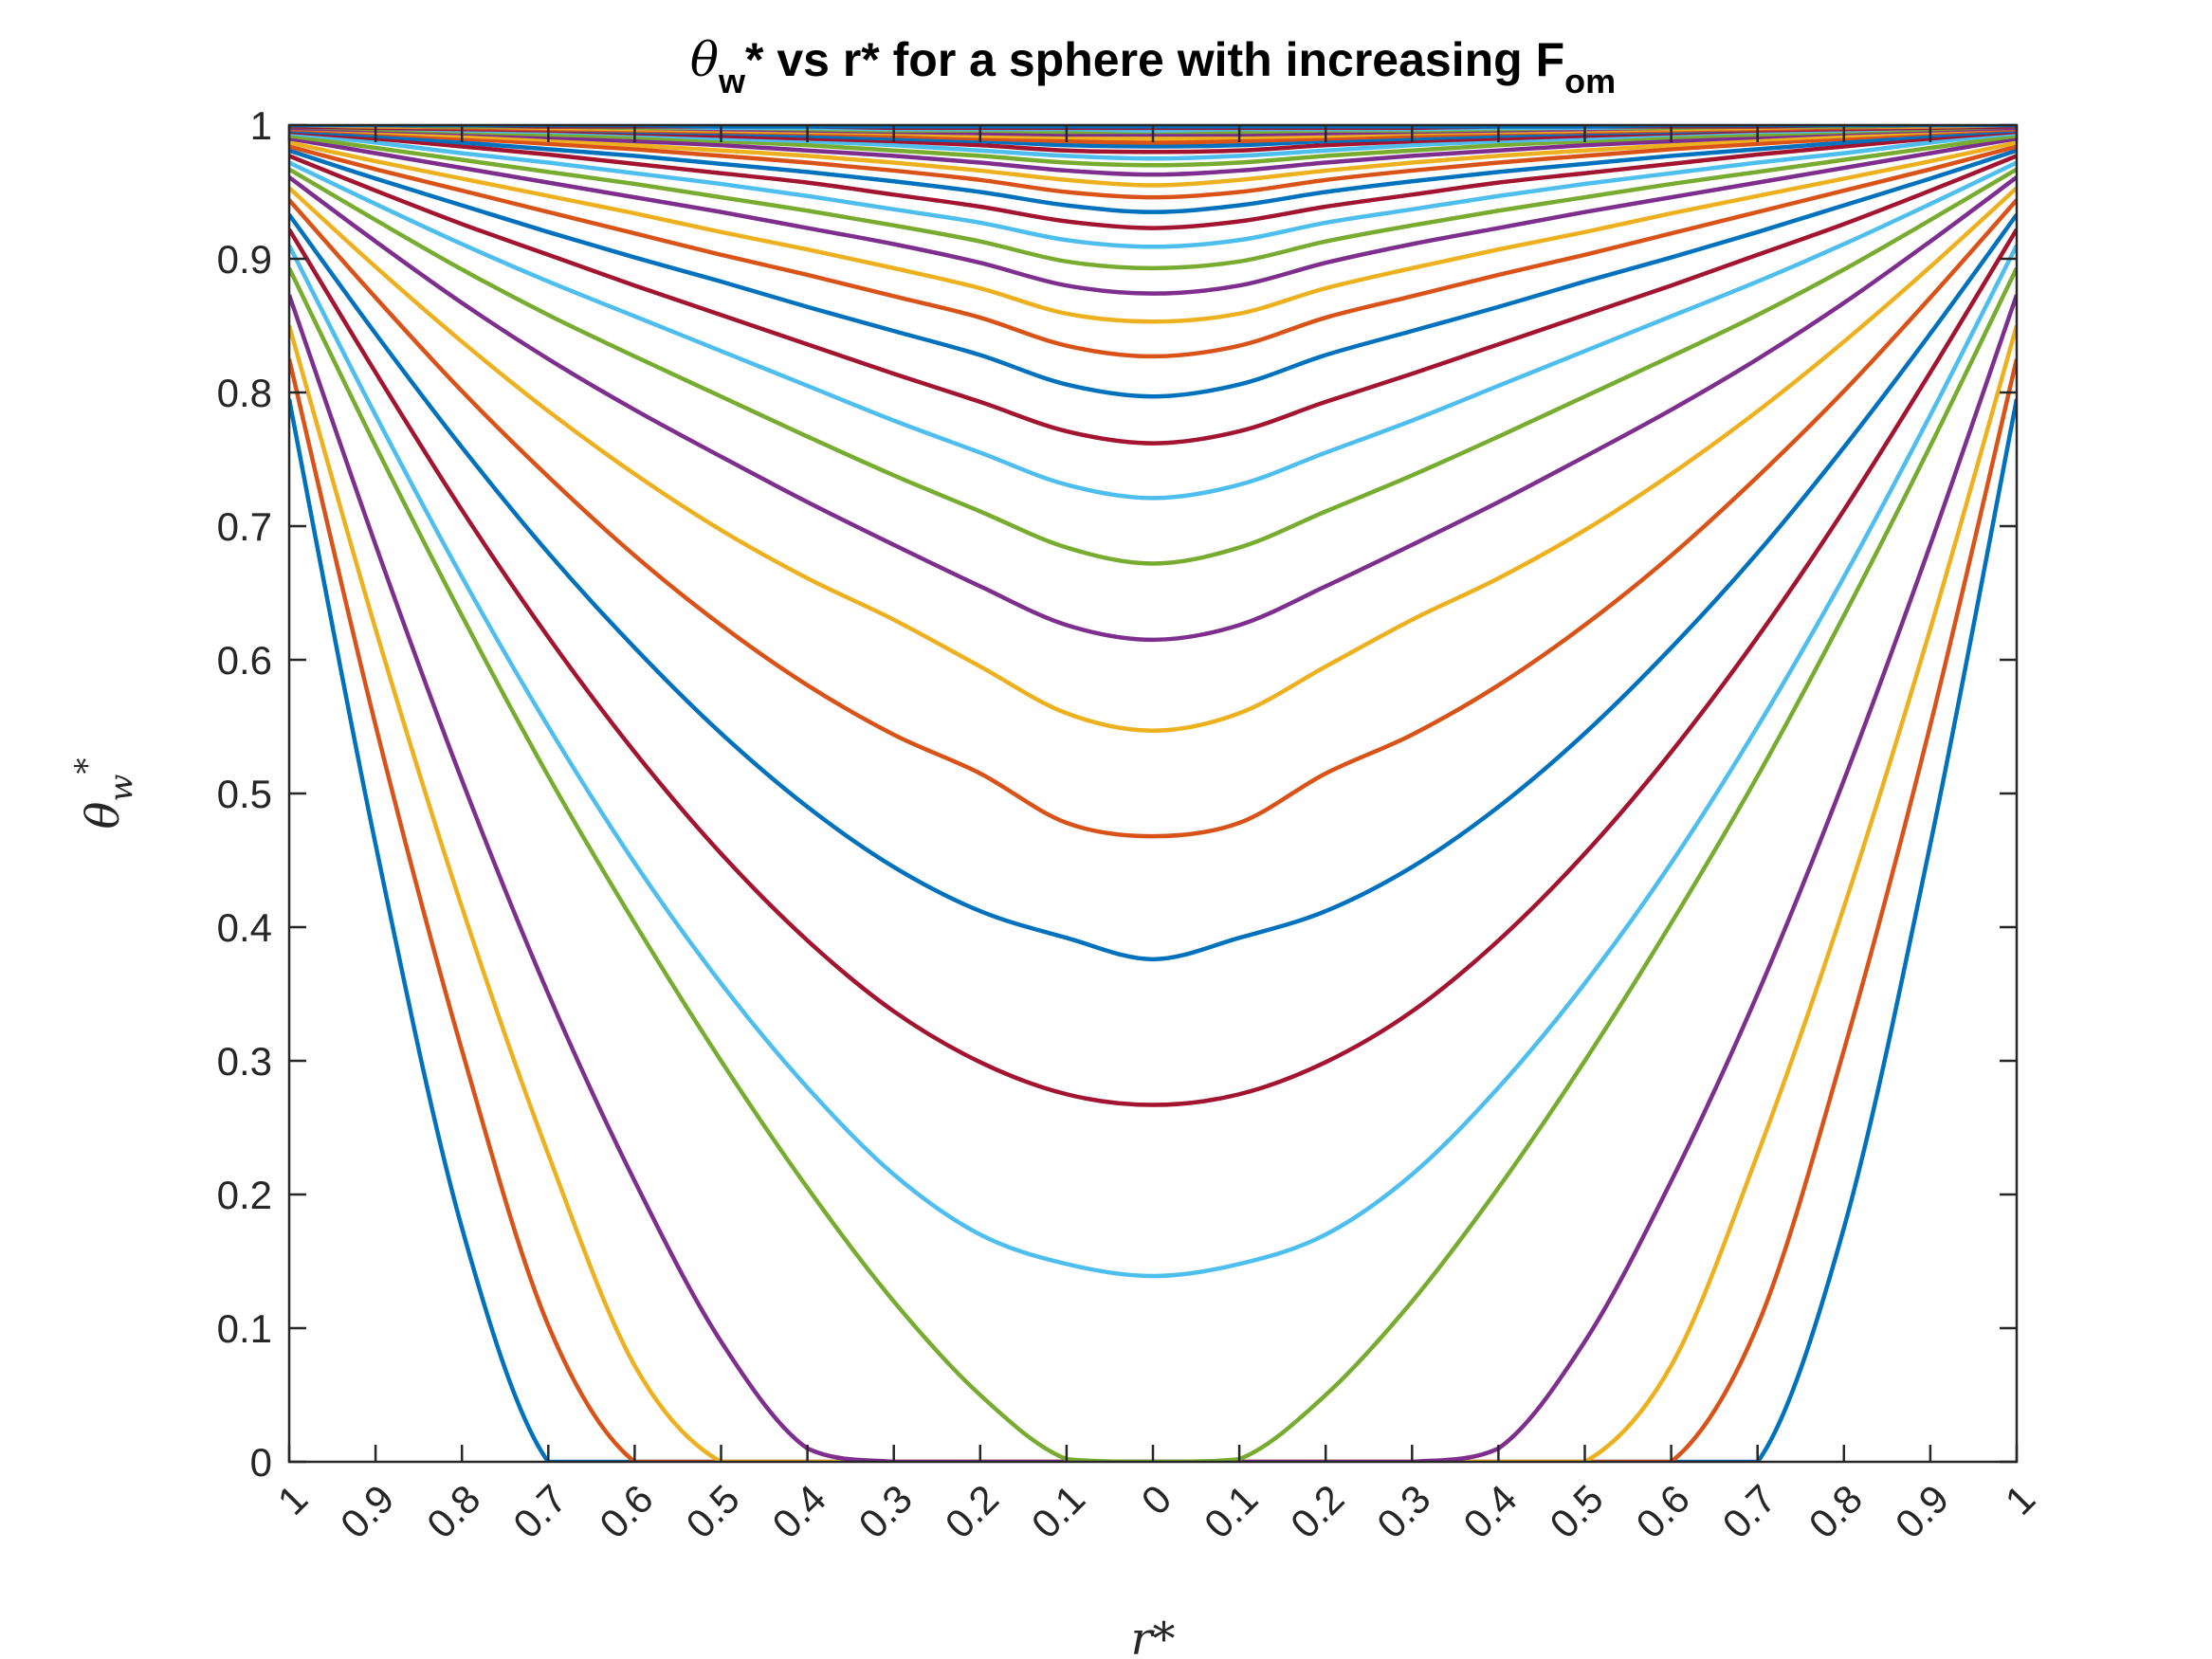  Describe the element at coordinates (103, 816) in the screenshot. I see `y-label-theta: θ` at that location.